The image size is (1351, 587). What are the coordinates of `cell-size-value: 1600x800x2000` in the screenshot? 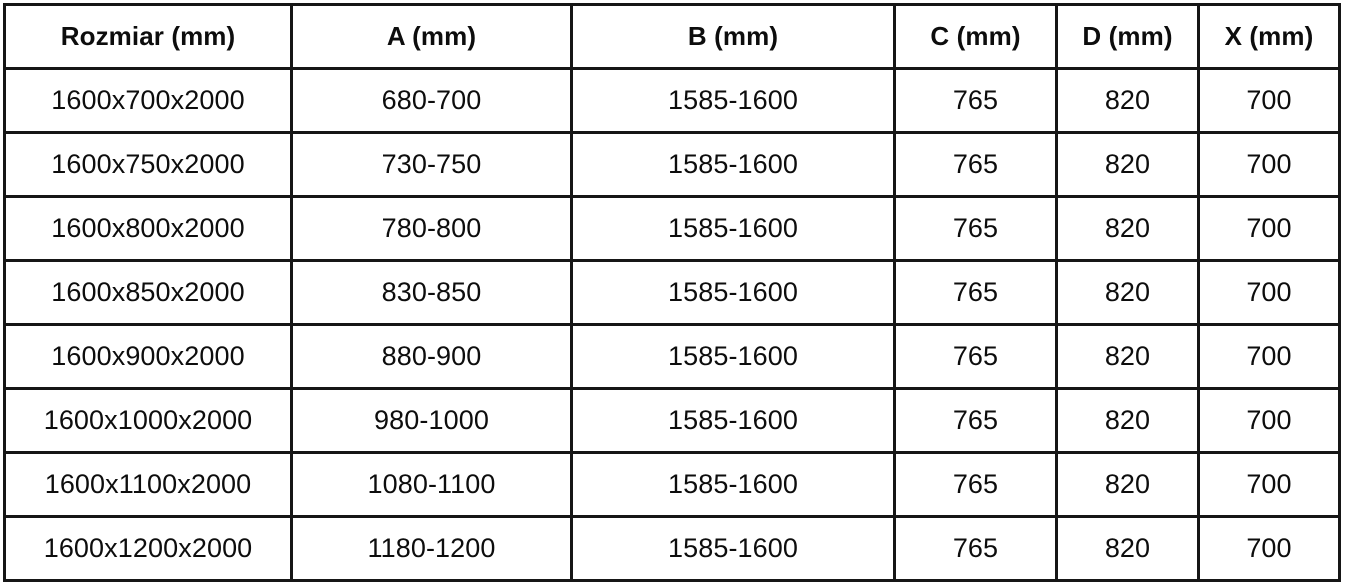 It's located at (148, 228).